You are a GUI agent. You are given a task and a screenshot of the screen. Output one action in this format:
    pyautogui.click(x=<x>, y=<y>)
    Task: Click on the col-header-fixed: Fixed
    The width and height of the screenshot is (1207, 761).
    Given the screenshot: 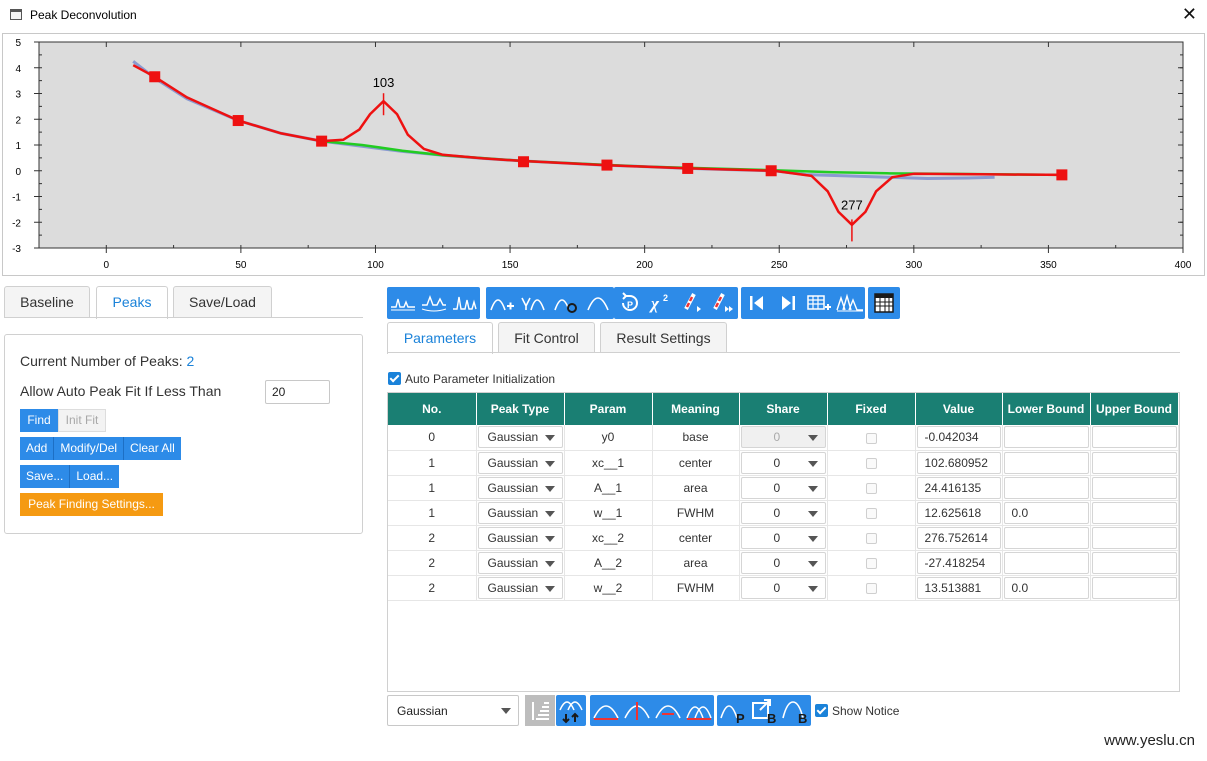 What is the action you would take?
    pyautogui.click(x=871, y=409)
    